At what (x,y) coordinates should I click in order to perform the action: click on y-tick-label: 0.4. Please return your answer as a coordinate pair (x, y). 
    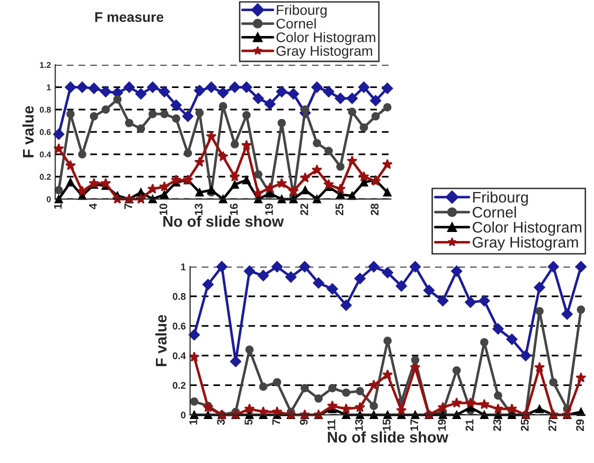
    Looking at the image, I should click on (46, 155).